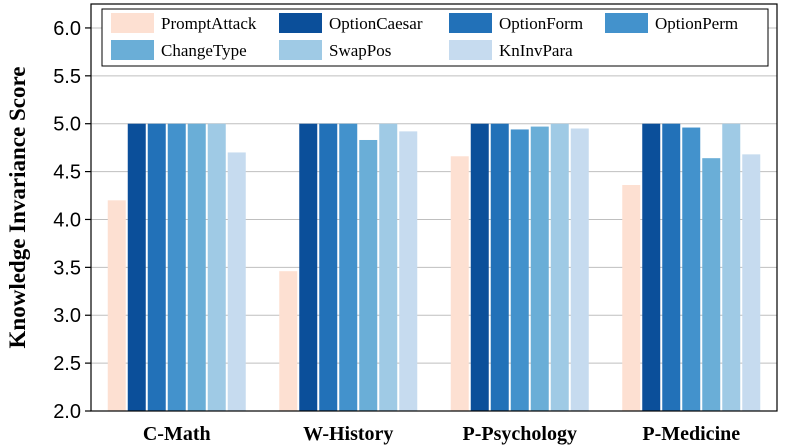  I want to click on y-axis-title: Knowledge Invariance Score, so click(17, 208).